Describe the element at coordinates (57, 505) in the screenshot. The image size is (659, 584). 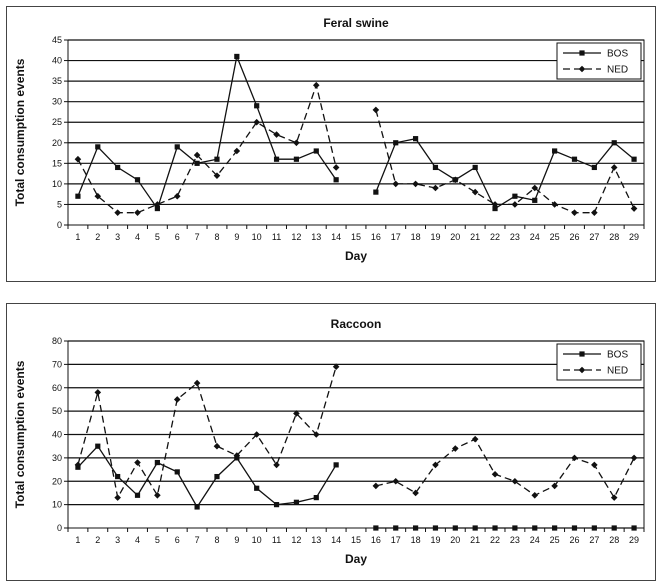
I see `y-tick-label: 10` at that location.